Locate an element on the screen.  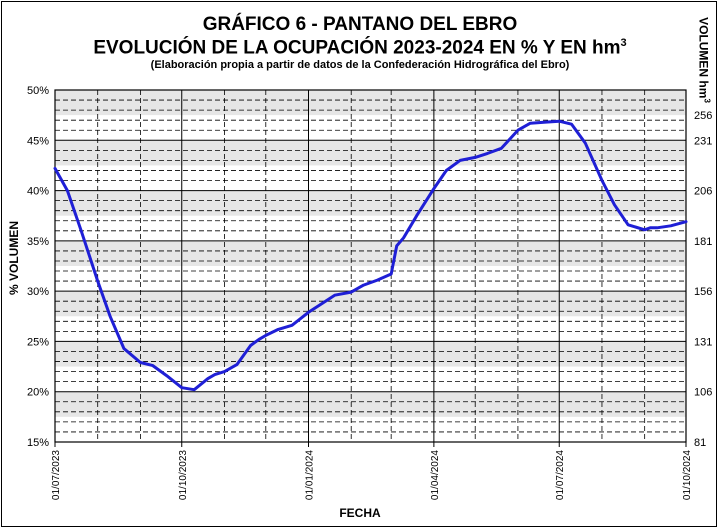
y2-axis-label-text: VOLUMEN hm is located at coordinates (703, 58).